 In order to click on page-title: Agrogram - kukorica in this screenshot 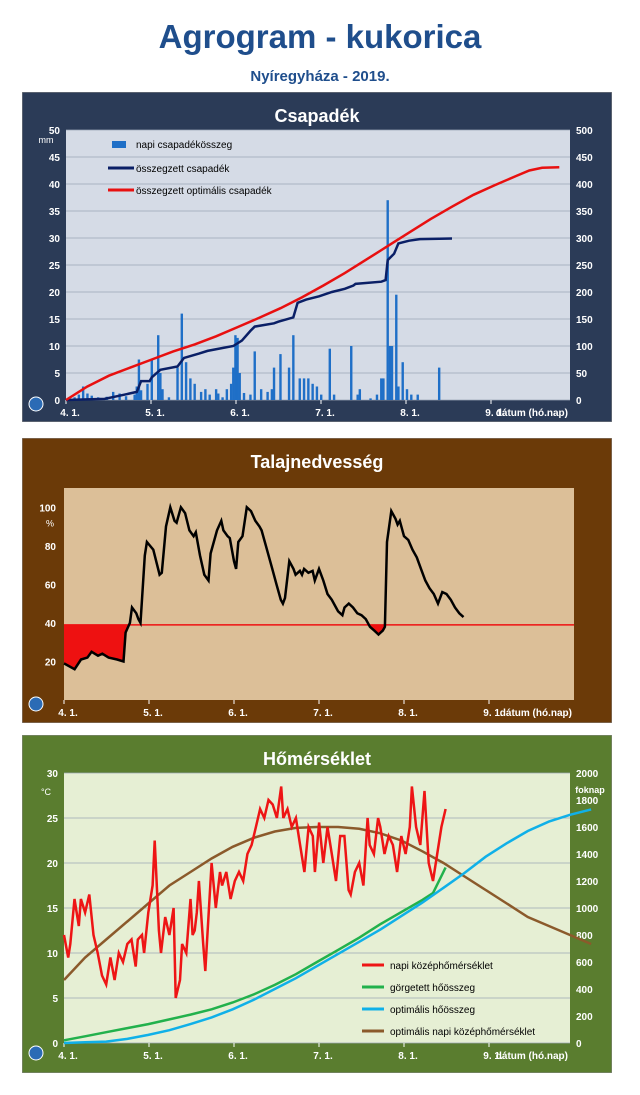, I will do `click(320, 36)`.